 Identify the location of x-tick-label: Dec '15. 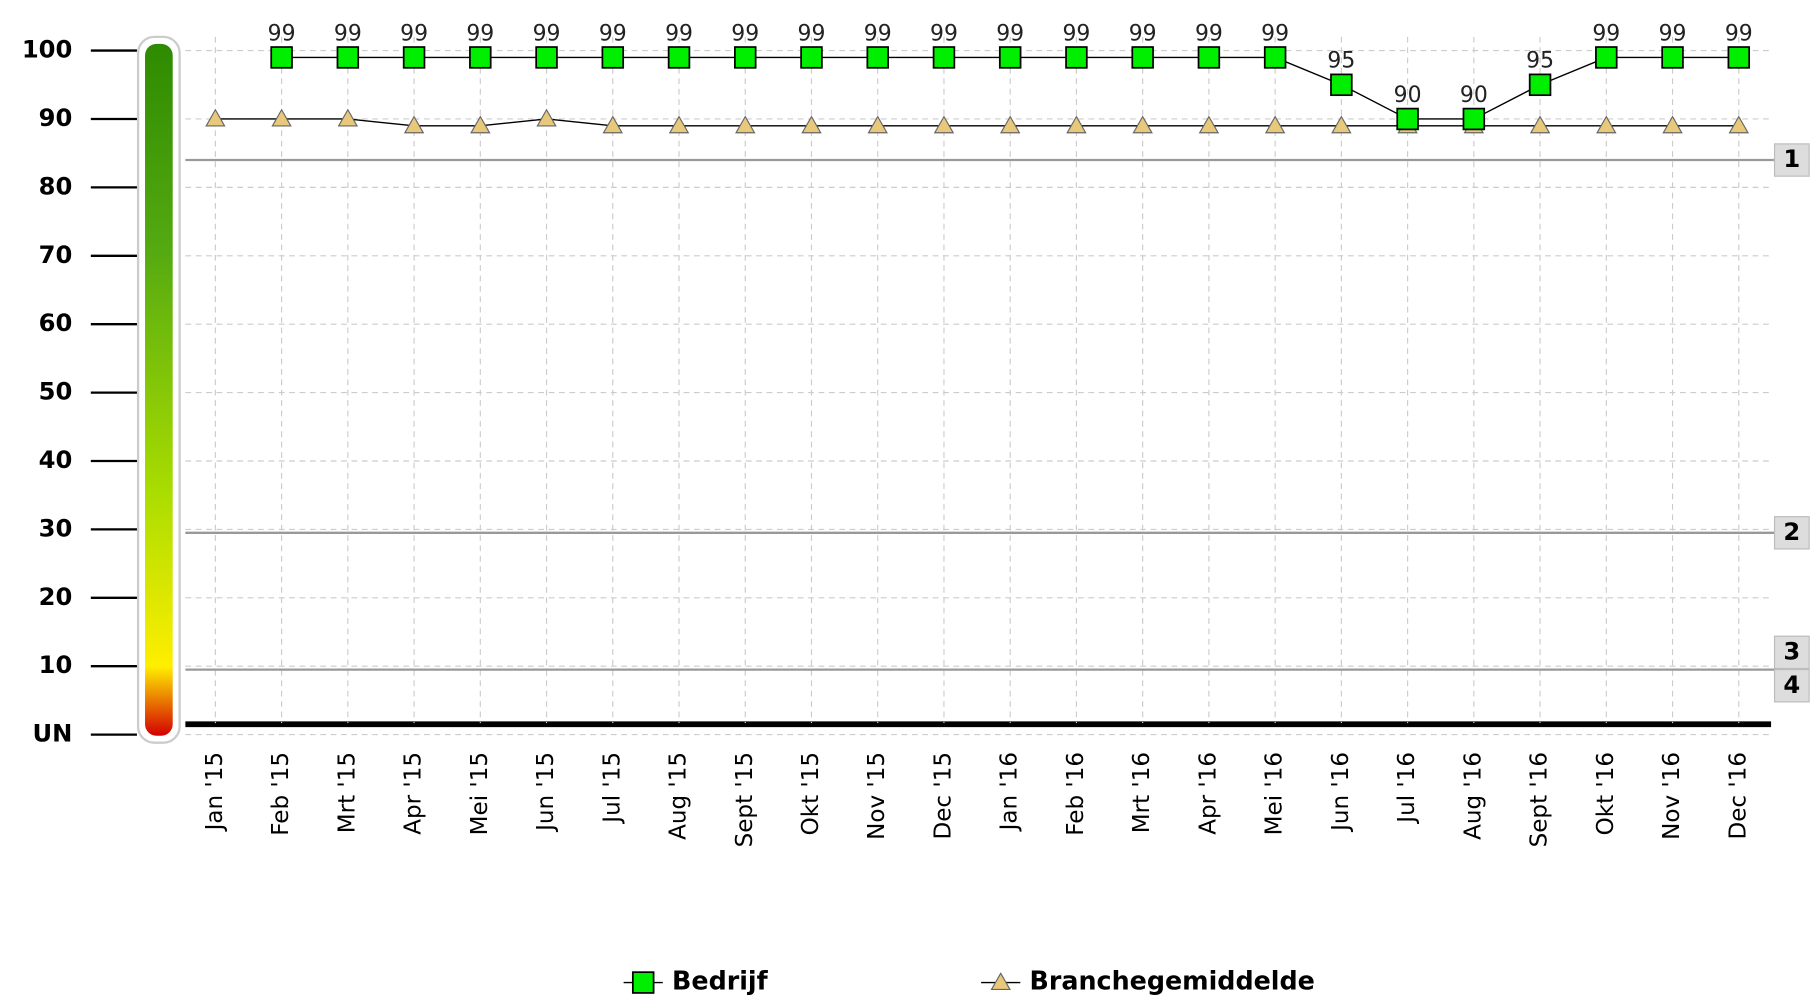
(943, 796).